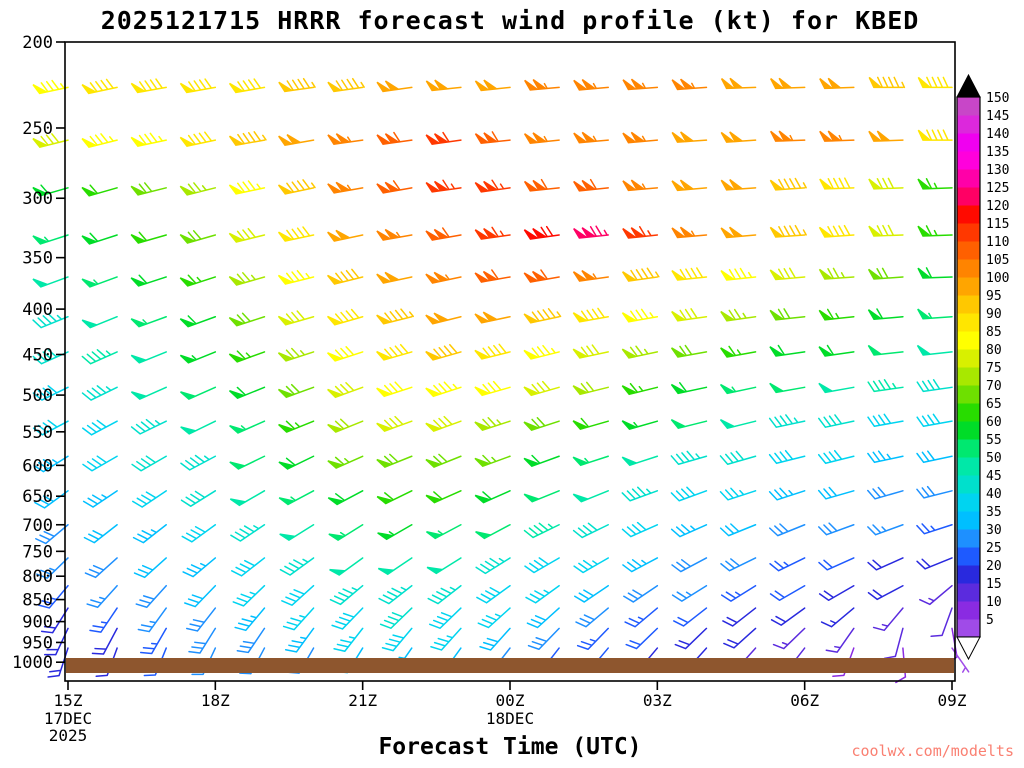 The width and height of the screenshot is (1024, 768). What do you see at coordinates (37, 601) in the screenshot?
I see `svg-text: 850` at bounding box center [37, 601].